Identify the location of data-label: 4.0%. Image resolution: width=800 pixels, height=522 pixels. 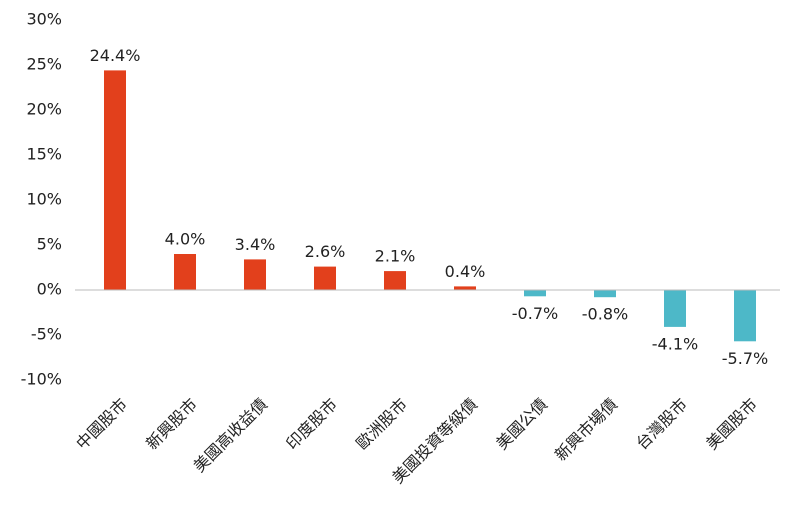
(185, 239).